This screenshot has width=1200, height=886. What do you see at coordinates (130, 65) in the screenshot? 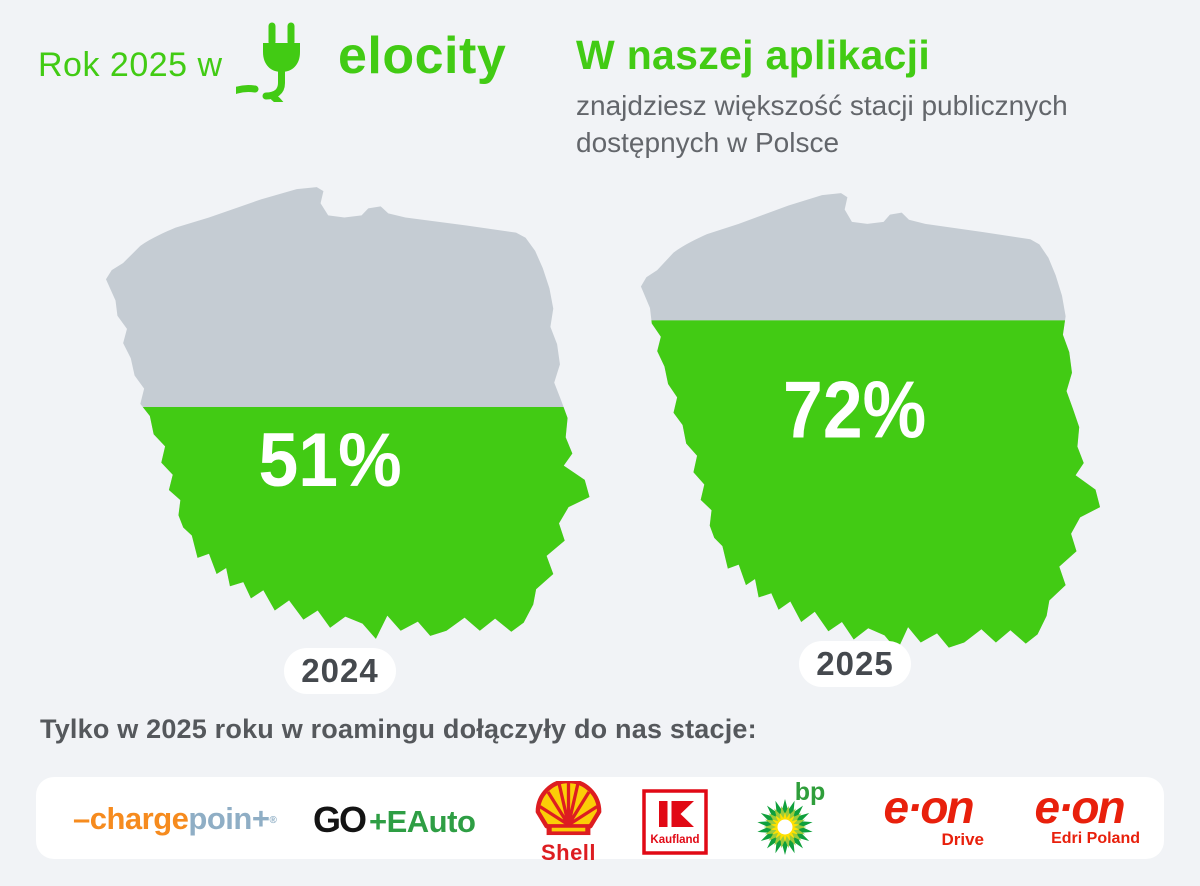
I see `brand-prefix-text: Rok 2025 w` at bounding box center [130, 65].